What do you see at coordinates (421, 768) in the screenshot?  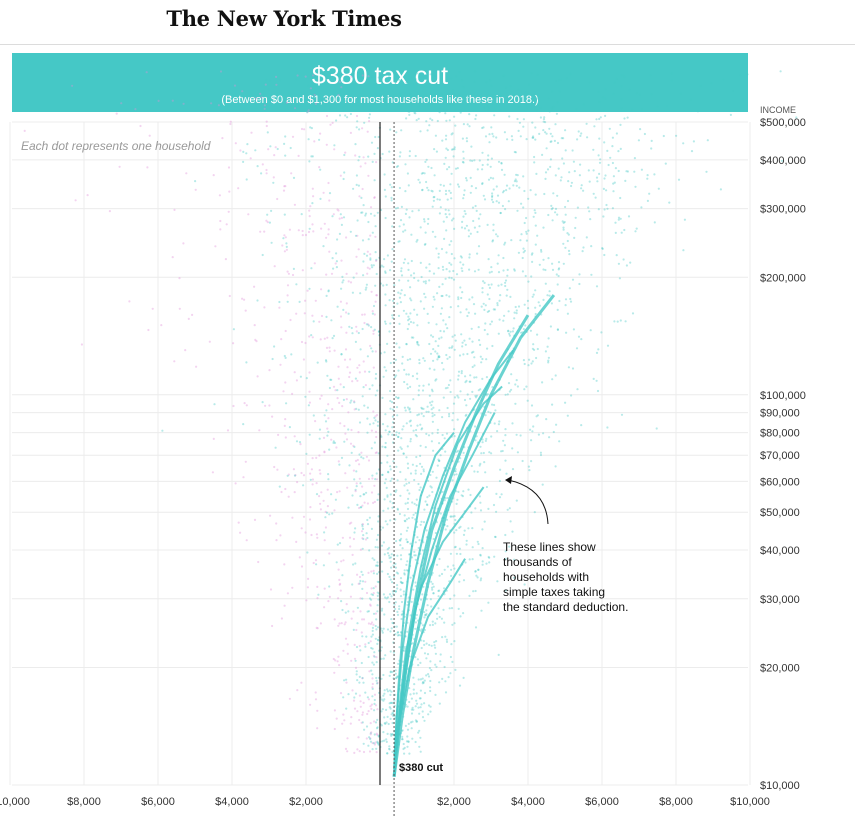 I see `median-cut-label: $380 cut` at bounding box center [421, 768].